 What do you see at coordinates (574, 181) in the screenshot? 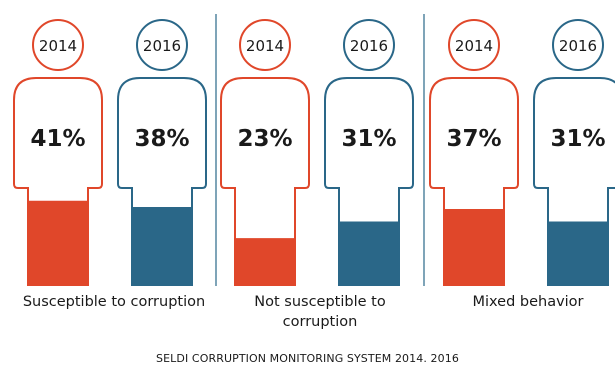
I see `figure-outline-mixed-2016` at bounding box center [574, 181].